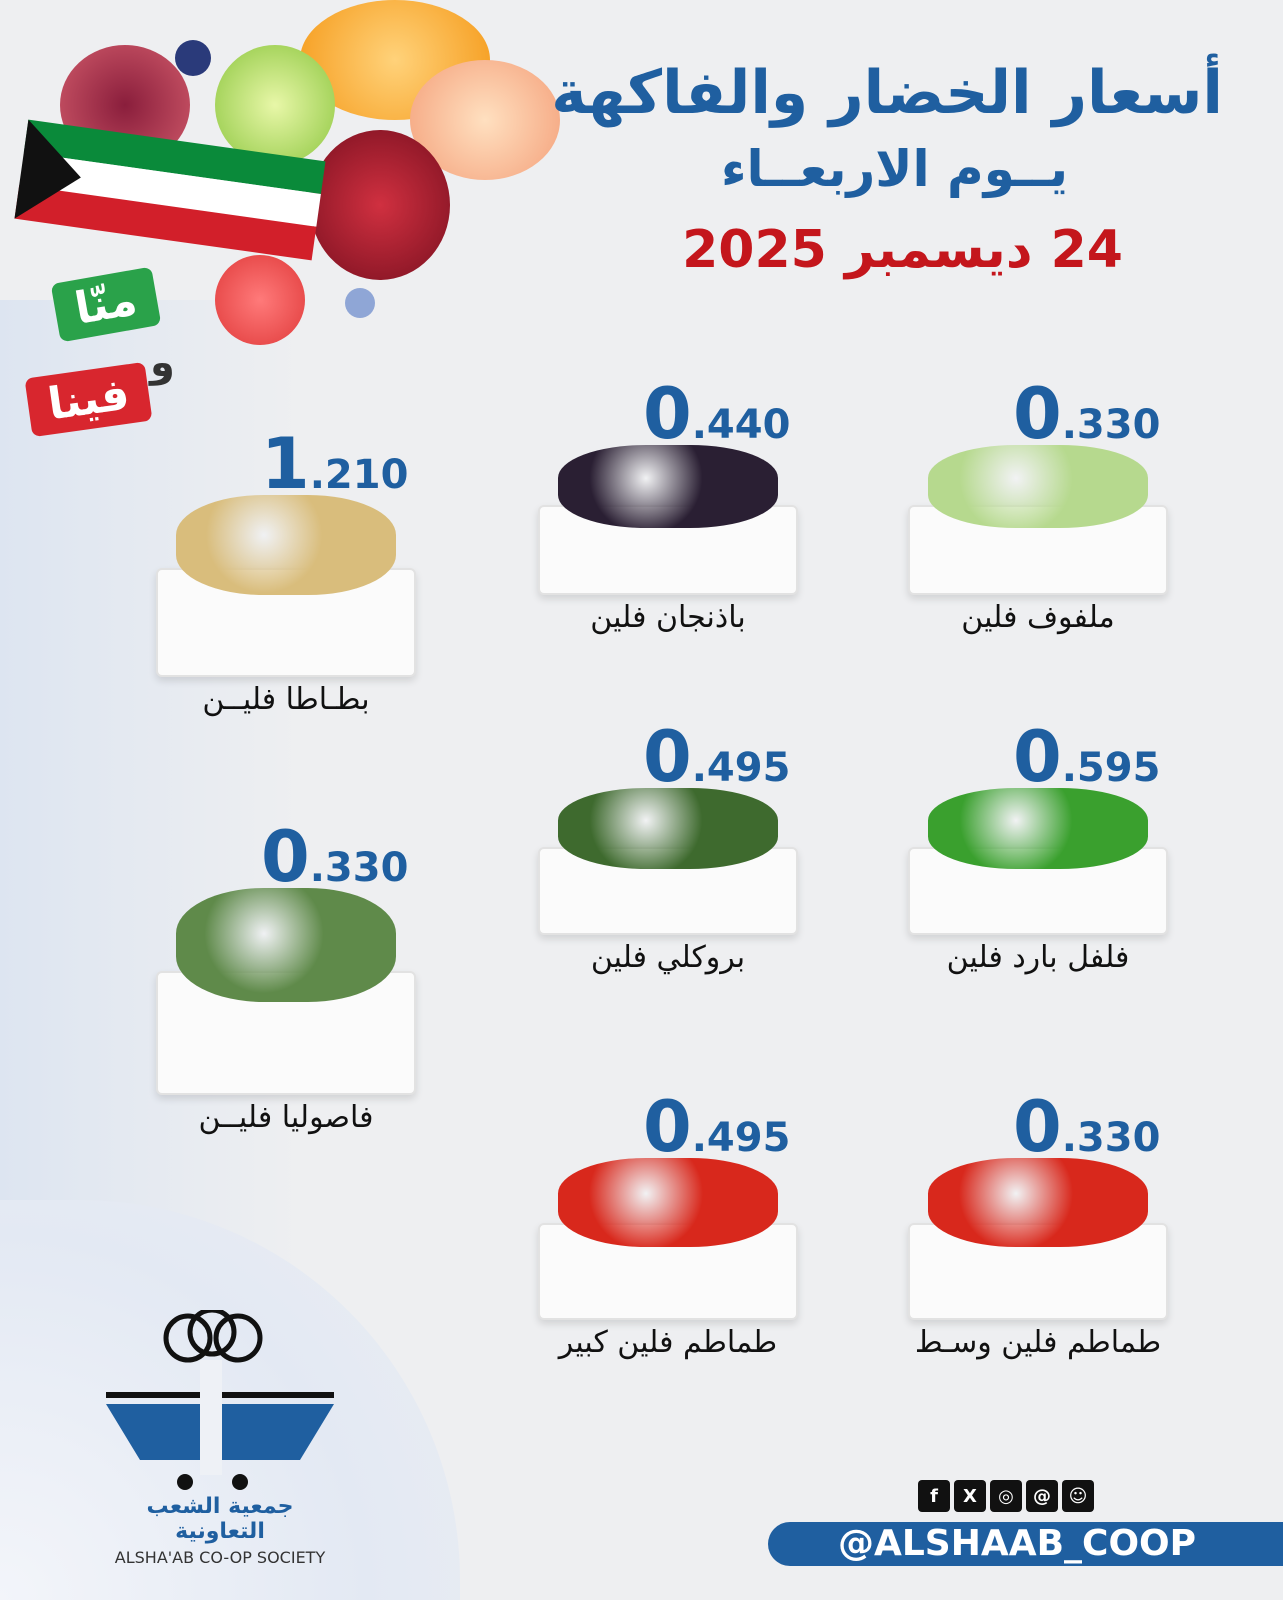 The height and width of the screenshot is (1600, 1283). Describe the element at coordinates (741, 425) in the screenshot. I see `price-decimal: .440` at that location.